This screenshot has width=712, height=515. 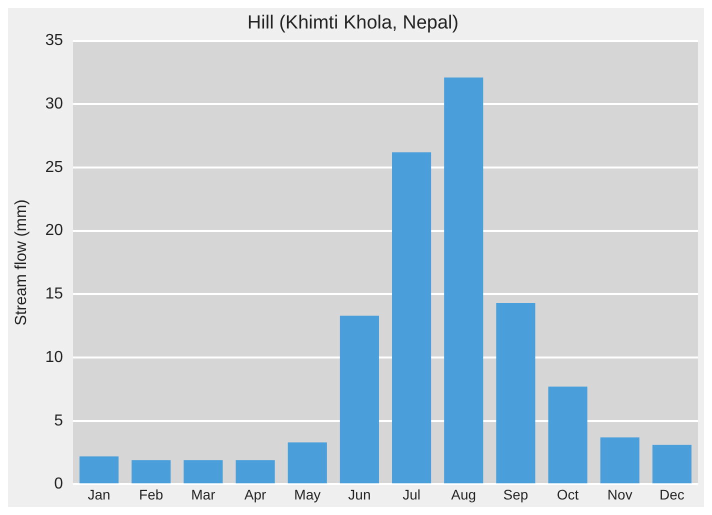 I want to click on x-tick-label: Jul, so click(x=411, y=494).